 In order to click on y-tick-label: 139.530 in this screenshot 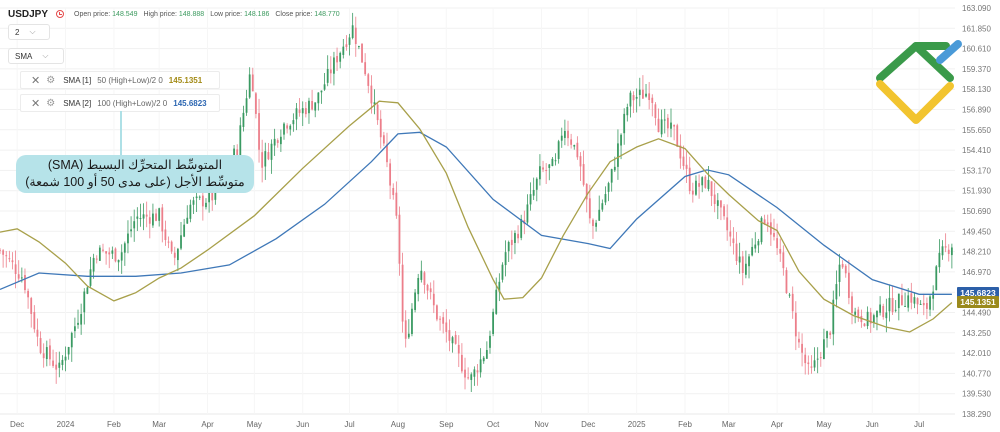, I will do `click(976, 394)`.